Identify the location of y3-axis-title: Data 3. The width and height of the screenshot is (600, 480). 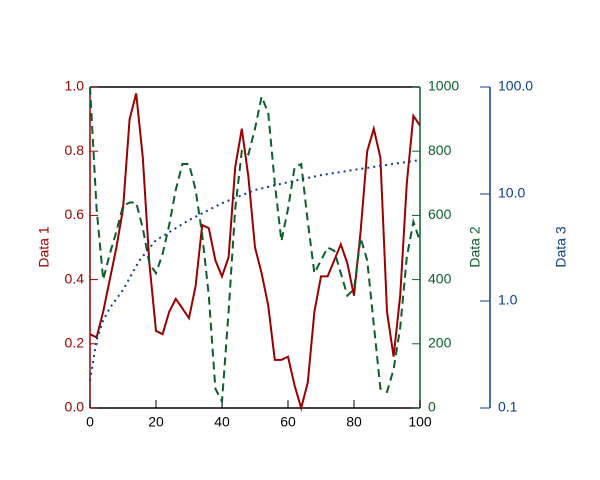
(561, 246).